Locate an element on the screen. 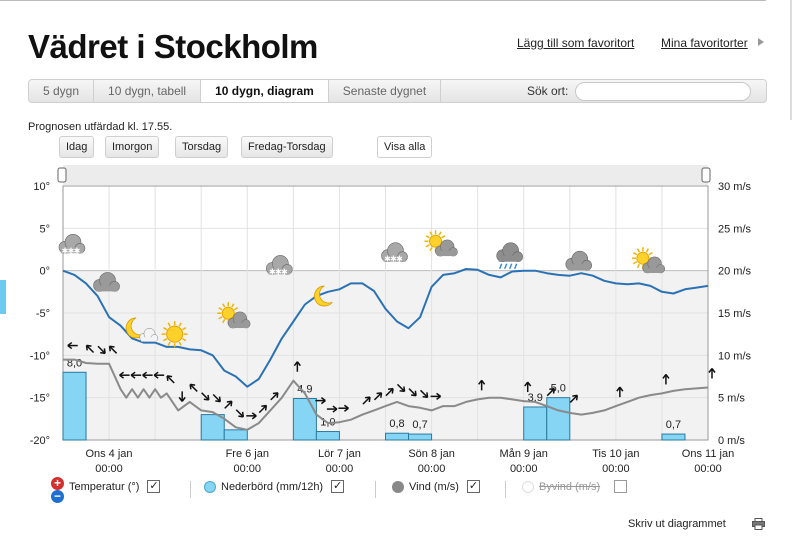 The image size is (806, 536). x-day-label: Sön 8 jan is located at coordinates (431, 454).